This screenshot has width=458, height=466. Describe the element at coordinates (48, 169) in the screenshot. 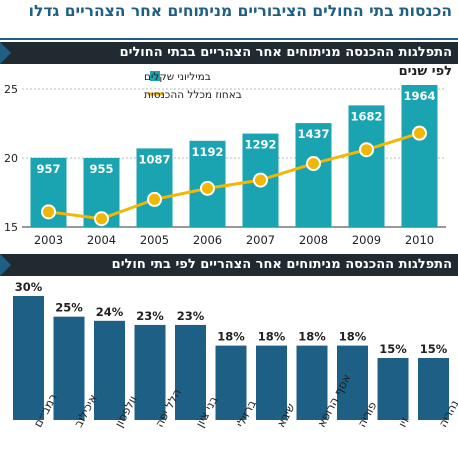

I see `bar-value-label: 957` at that location.